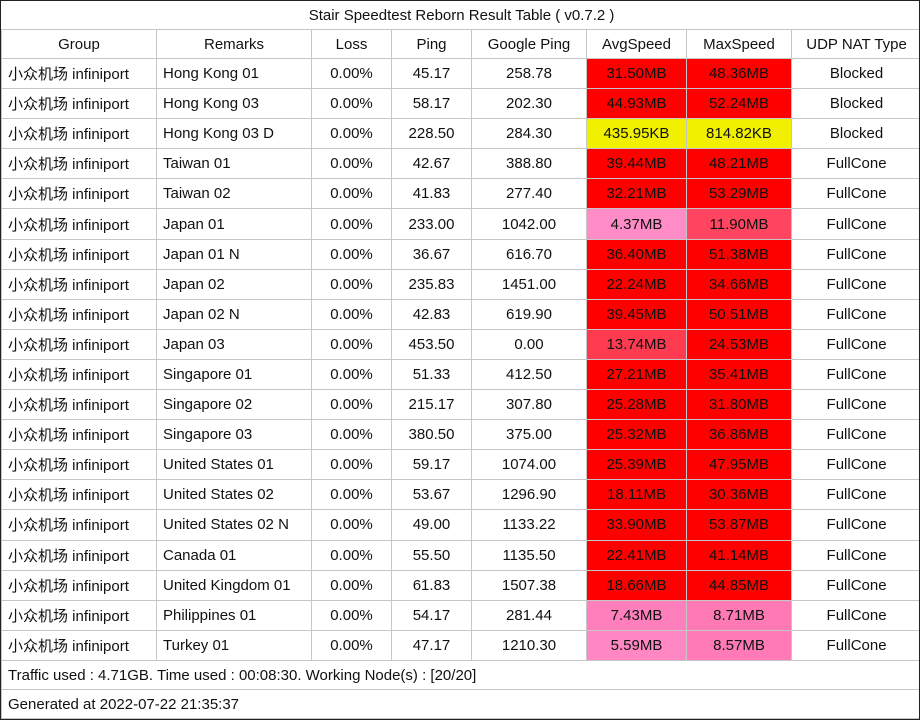 Image resolution: width=920 pixels, height=720 pixels. What do you see at coordinates (234, 344) in the screenshot?
I see `cell-remarks: Japan 03` at bounding box center [234, 344].